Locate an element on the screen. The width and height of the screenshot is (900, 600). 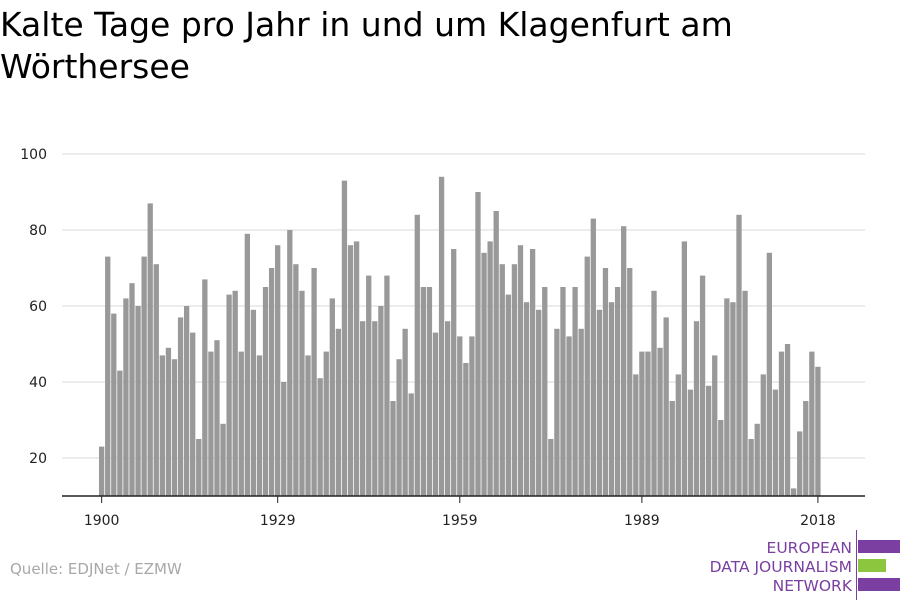
y-tick-label: 60 is located at coordinates (38, 307).